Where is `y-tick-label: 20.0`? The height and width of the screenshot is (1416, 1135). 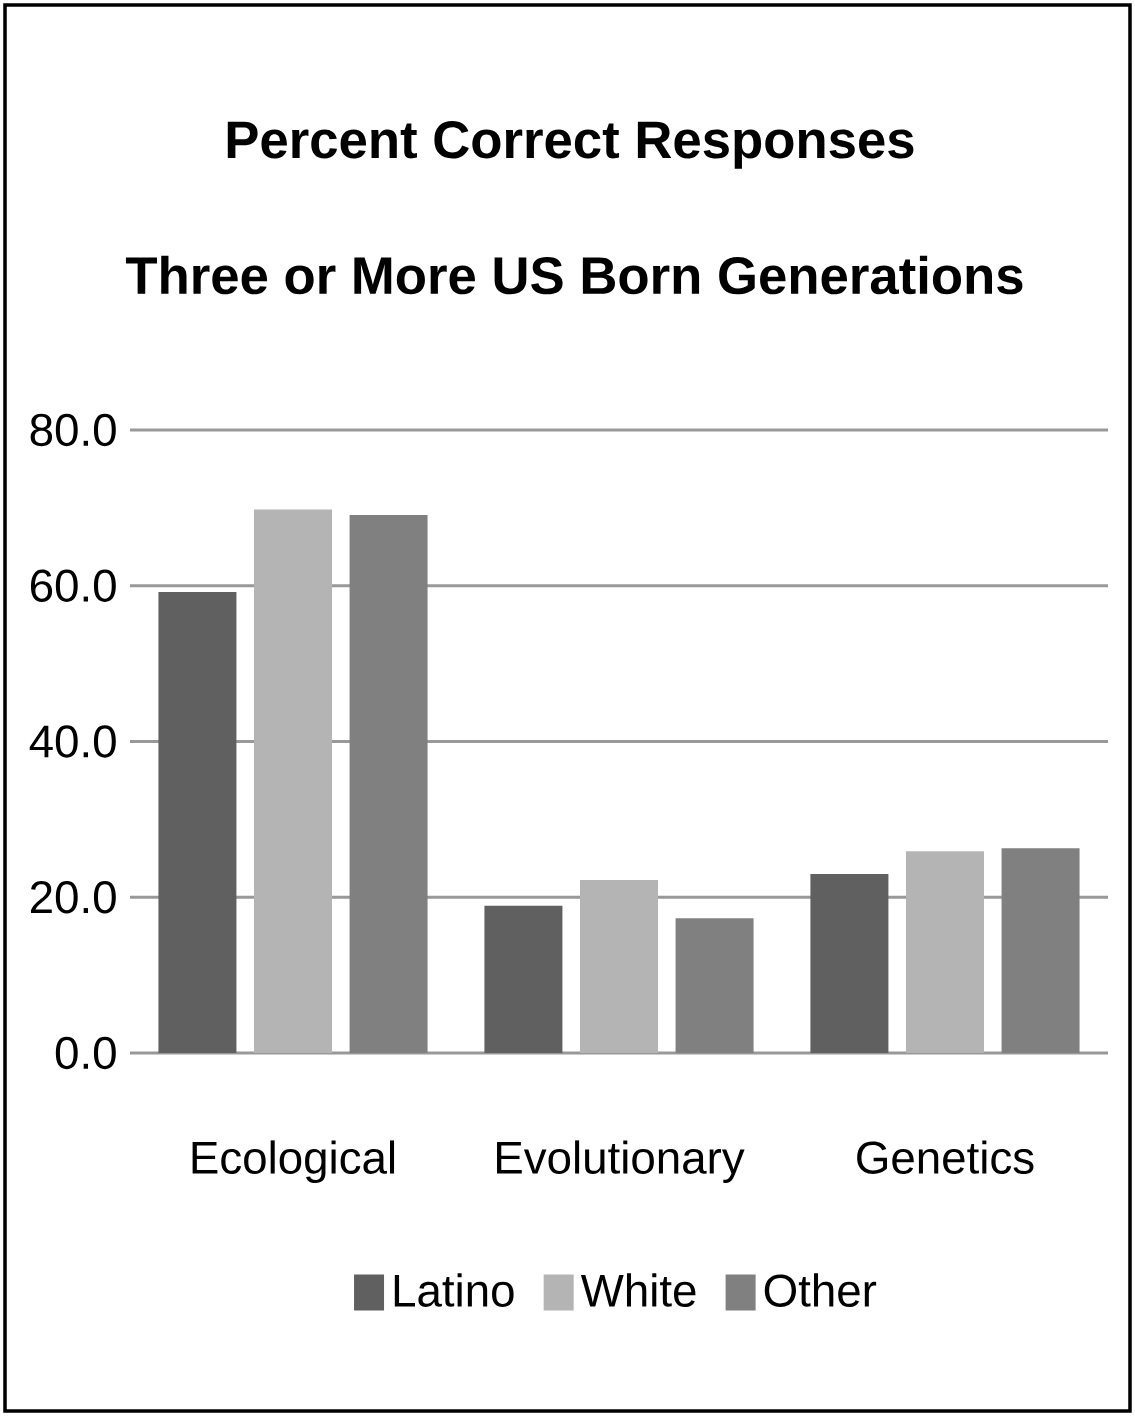
y-tick-label: 20.0 is located at coordinates (73, 897).